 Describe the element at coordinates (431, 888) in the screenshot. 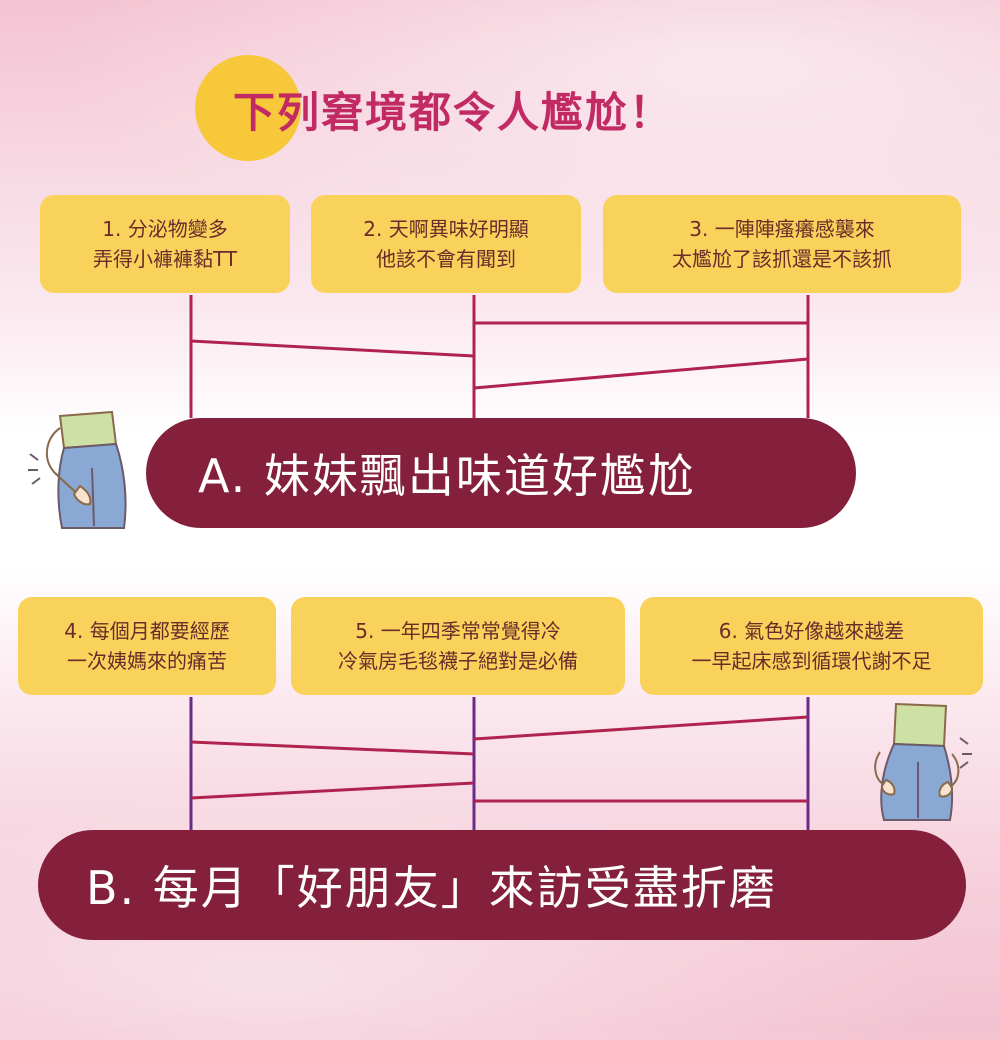

I see `result-pill-b-text: B. 每月「好朋友」來訪受盡折磨` at that location.